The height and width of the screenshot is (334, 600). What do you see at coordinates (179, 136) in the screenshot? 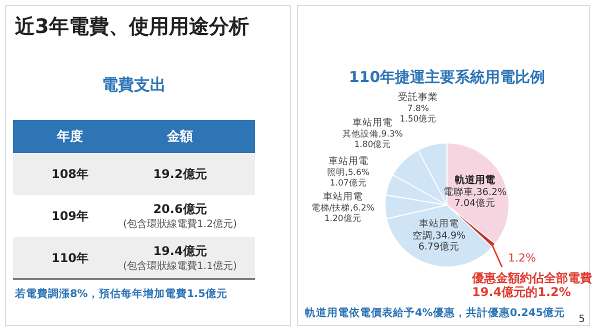
I see `text: 金額` at bounding box center [179, 136].